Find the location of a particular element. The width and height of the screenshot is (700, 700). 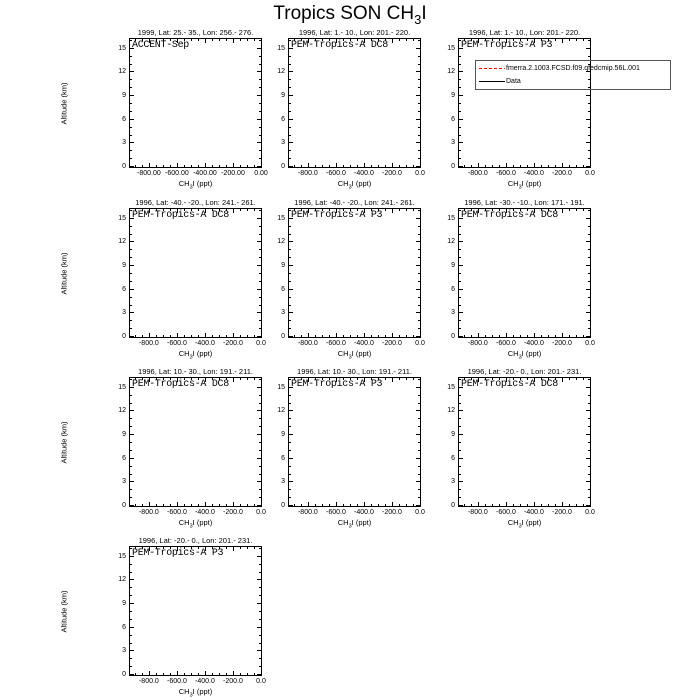

page-title: Tropics SON CH3I is located at coordinates (350, 15).